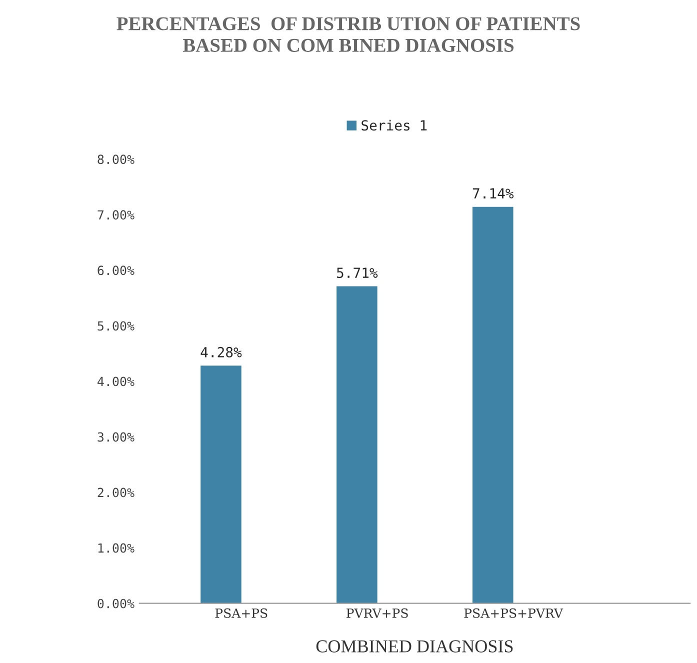 The width and height of the screenshot is (697, 663). I want to click on legend-label: Series 1, so click(394, 125).